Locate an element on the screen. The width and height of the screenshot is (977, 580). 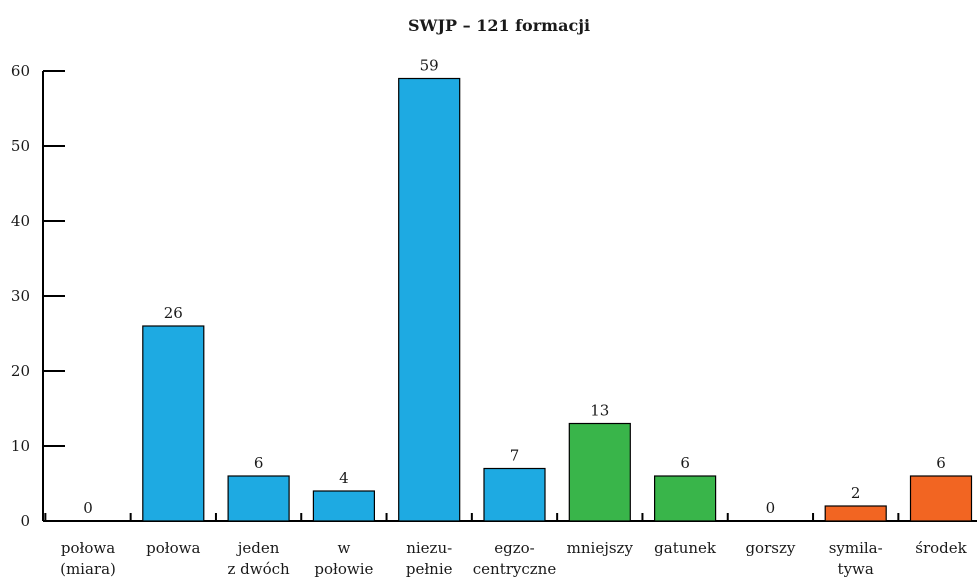
x-tick-label: pełnie is located at coordinates (429, 569).